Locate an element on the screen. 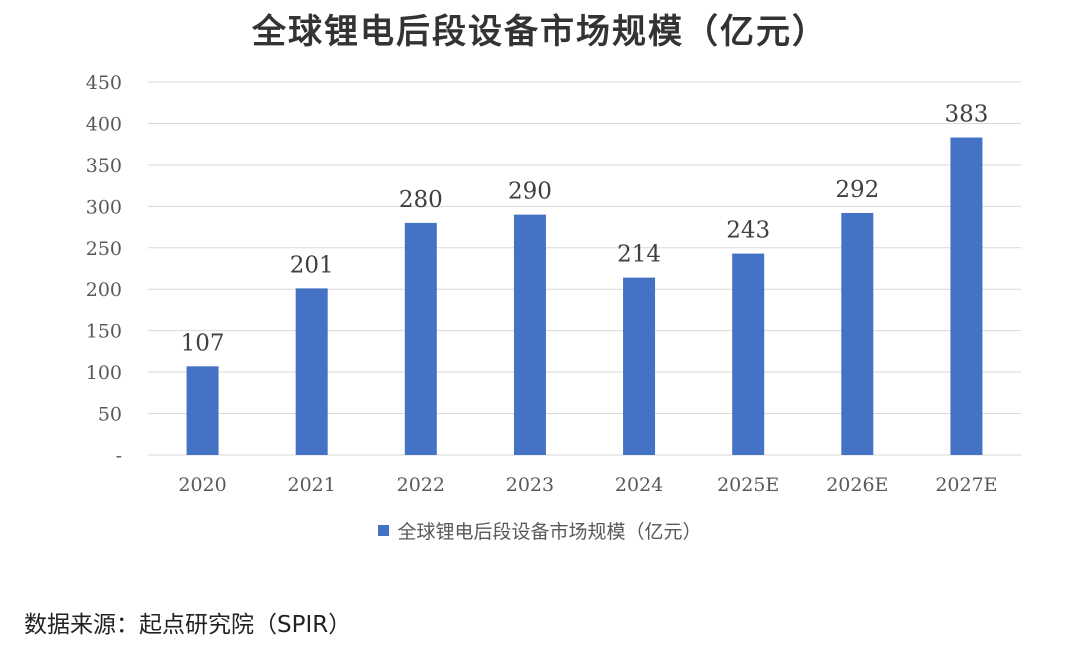 The height and width of the screenshot is (646, 1080). data-label: 214 is located at coordinates (639, 255).